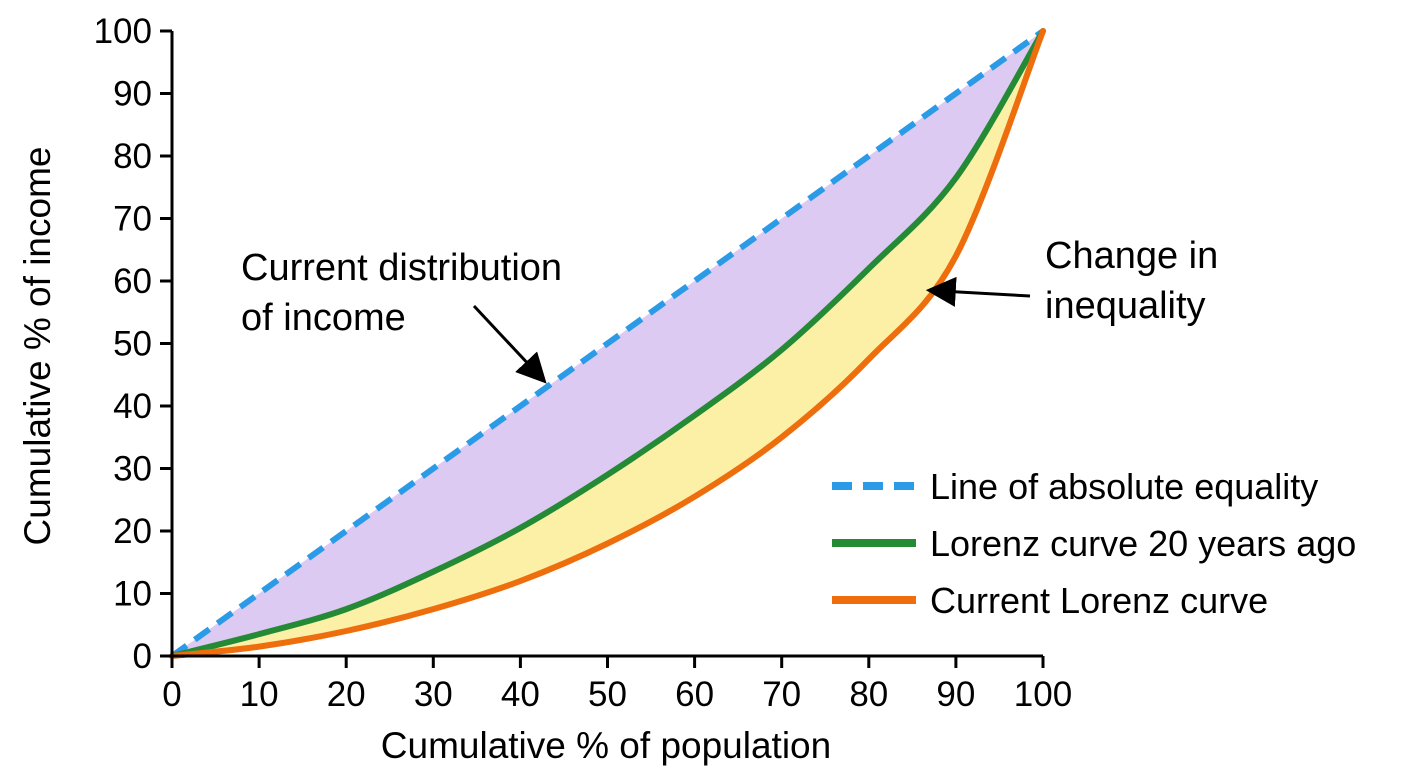  What do you see at coordinates (132, 156) in the screenshot?
I see `y-tick-label: 80` at bounding box center [132, 156].